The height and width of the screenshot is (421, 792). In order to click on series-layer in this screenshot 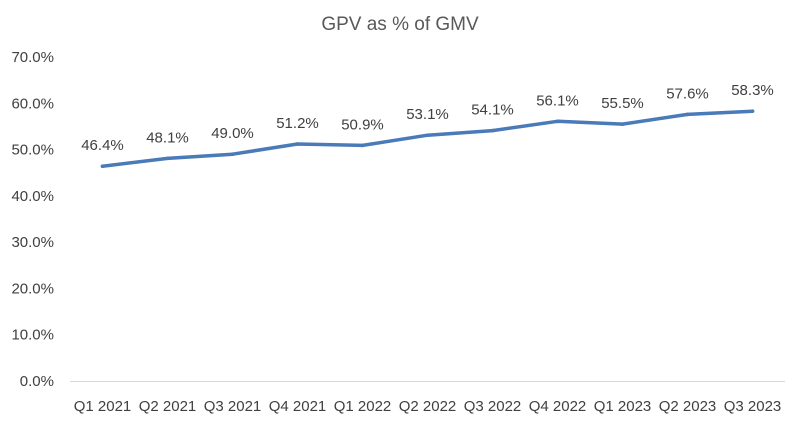, I will do `click(427, 139)`.